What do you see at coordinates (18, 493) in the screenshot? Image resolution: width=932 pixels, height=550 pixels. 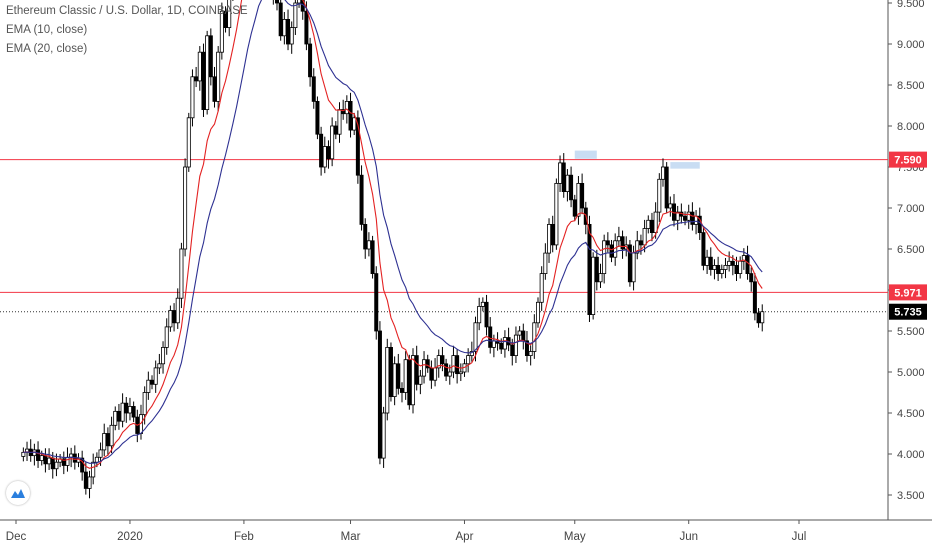 I see `tradingview-logo-icon` at bounding box center [18, 493].